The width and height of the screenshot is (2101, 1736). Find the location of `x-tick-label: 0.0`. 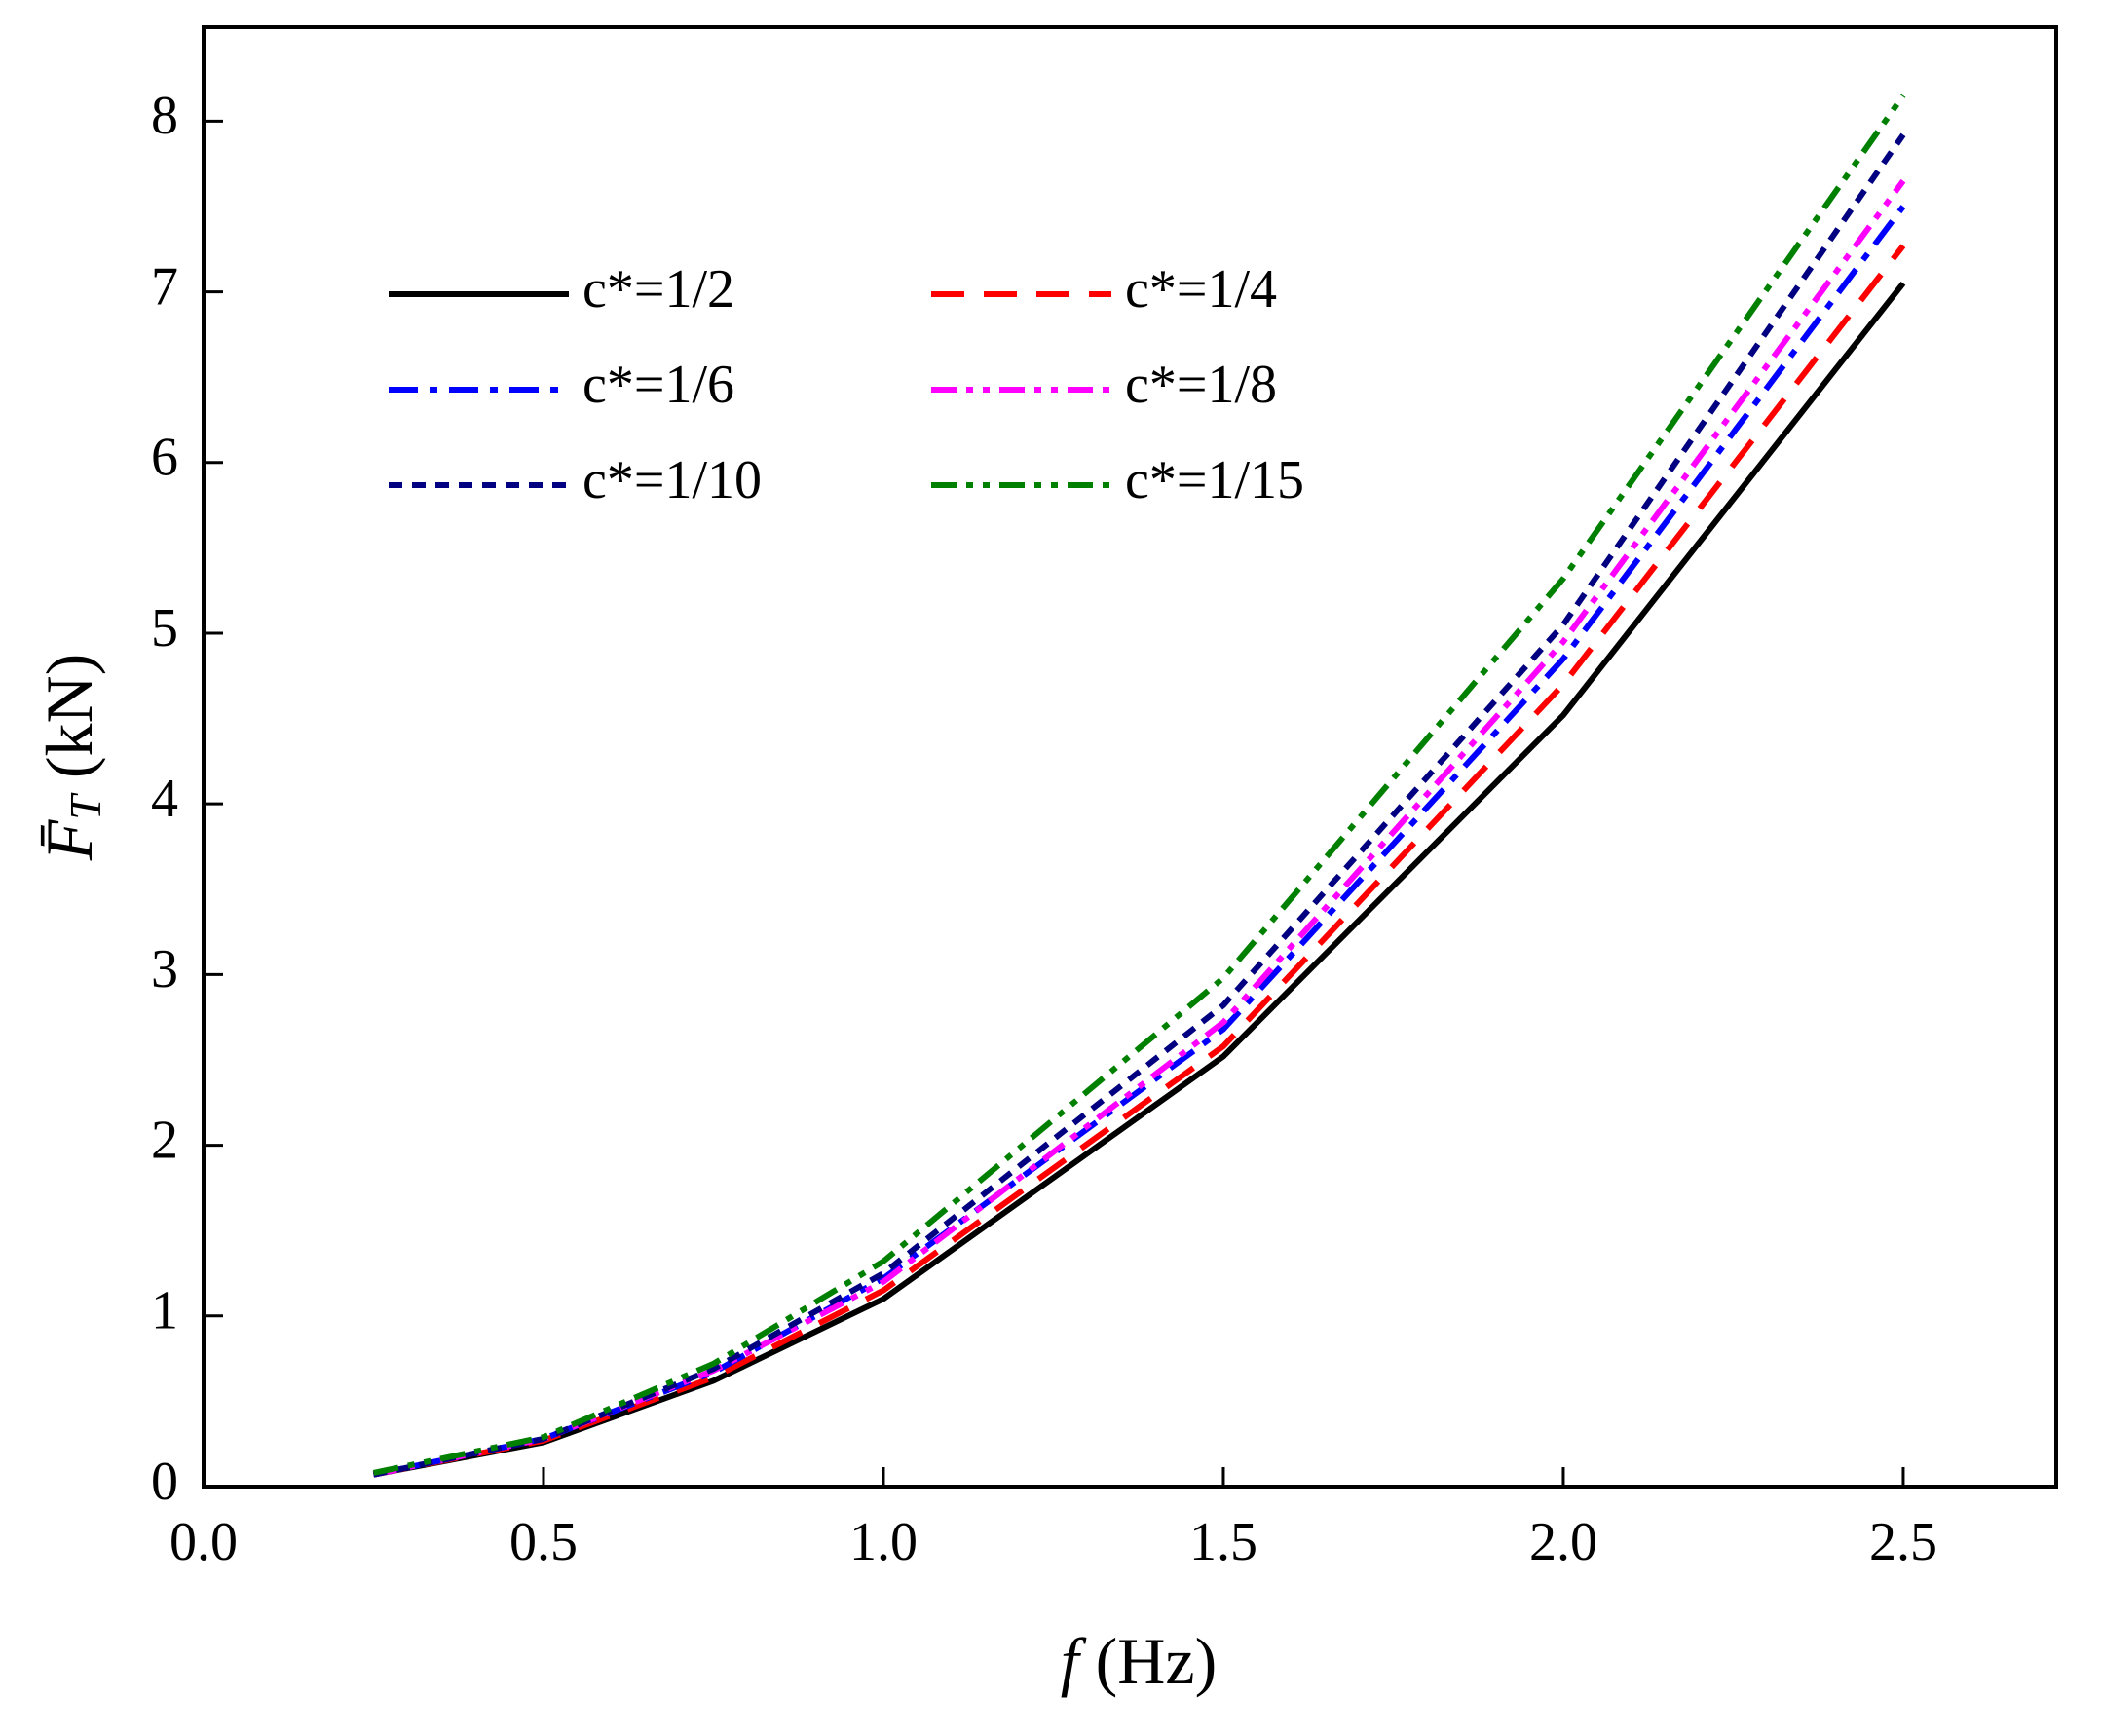

x-tick-label: 0.0 is located at coordinates (204, 1542).